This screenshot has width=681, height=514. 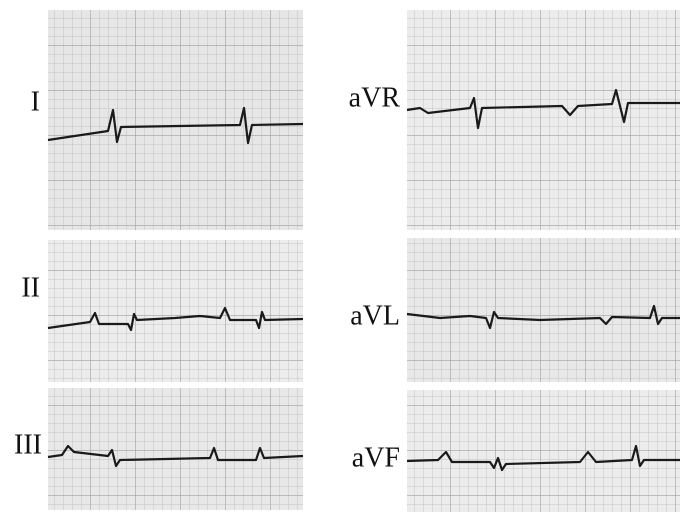 What do you see at coordinates (376, 457) in the screenshot?
I see `lead-label: aVF` at bounding box center [376, 457].